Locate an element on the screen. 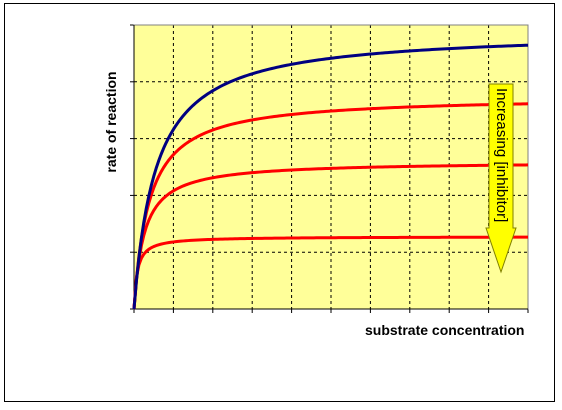 The width and height of the screenshot is (562, 410). y-axis-label: rate of reaction is located at coordinates (111, 122).